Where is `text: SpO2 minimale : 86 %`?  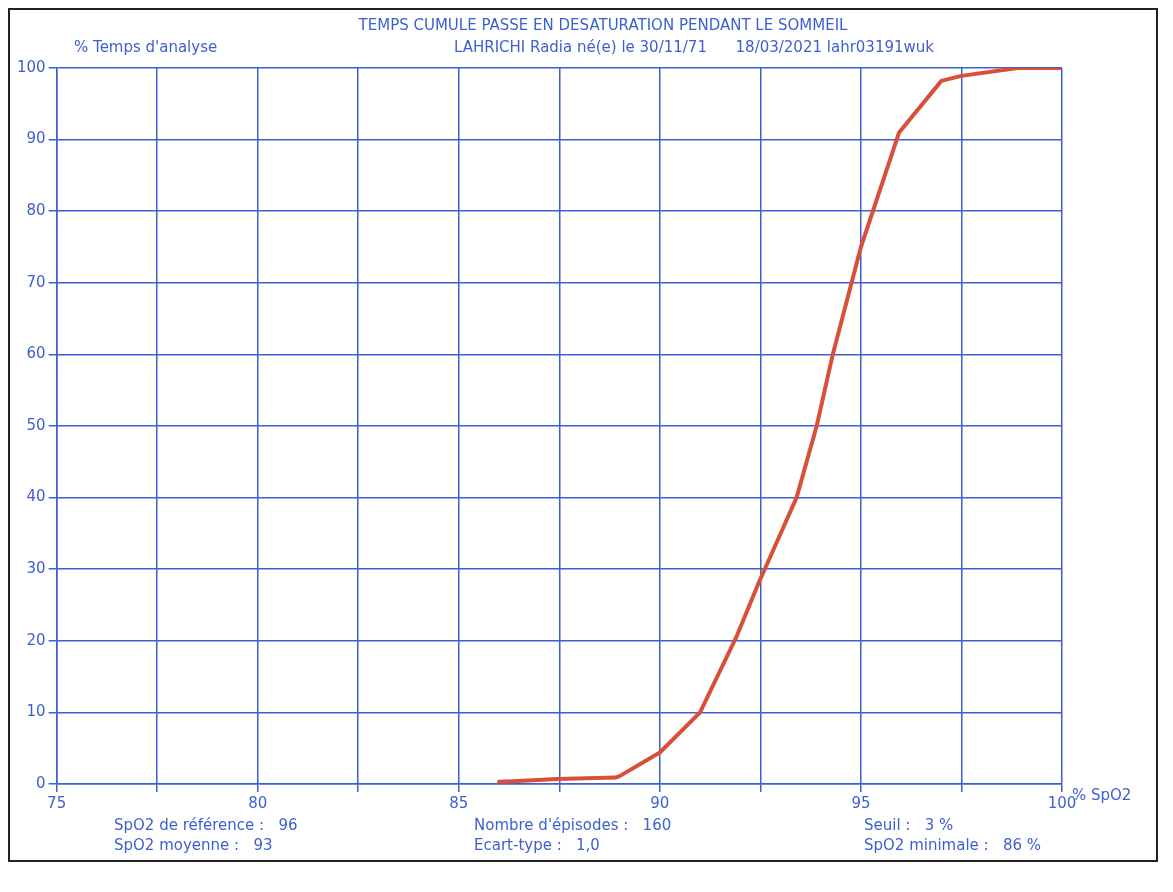
text: SpO2 minimale : 86 % is located at coordinates (953, 845).